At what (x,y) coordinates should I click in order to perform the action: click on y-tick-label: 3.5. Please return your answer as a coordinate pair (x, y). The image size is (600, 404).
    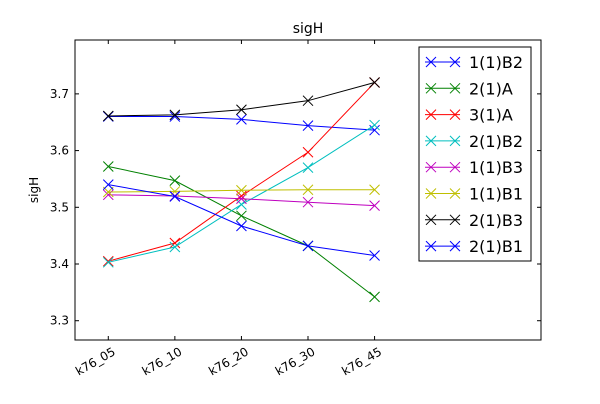
    Looking at the image, I should click on (59, 207).